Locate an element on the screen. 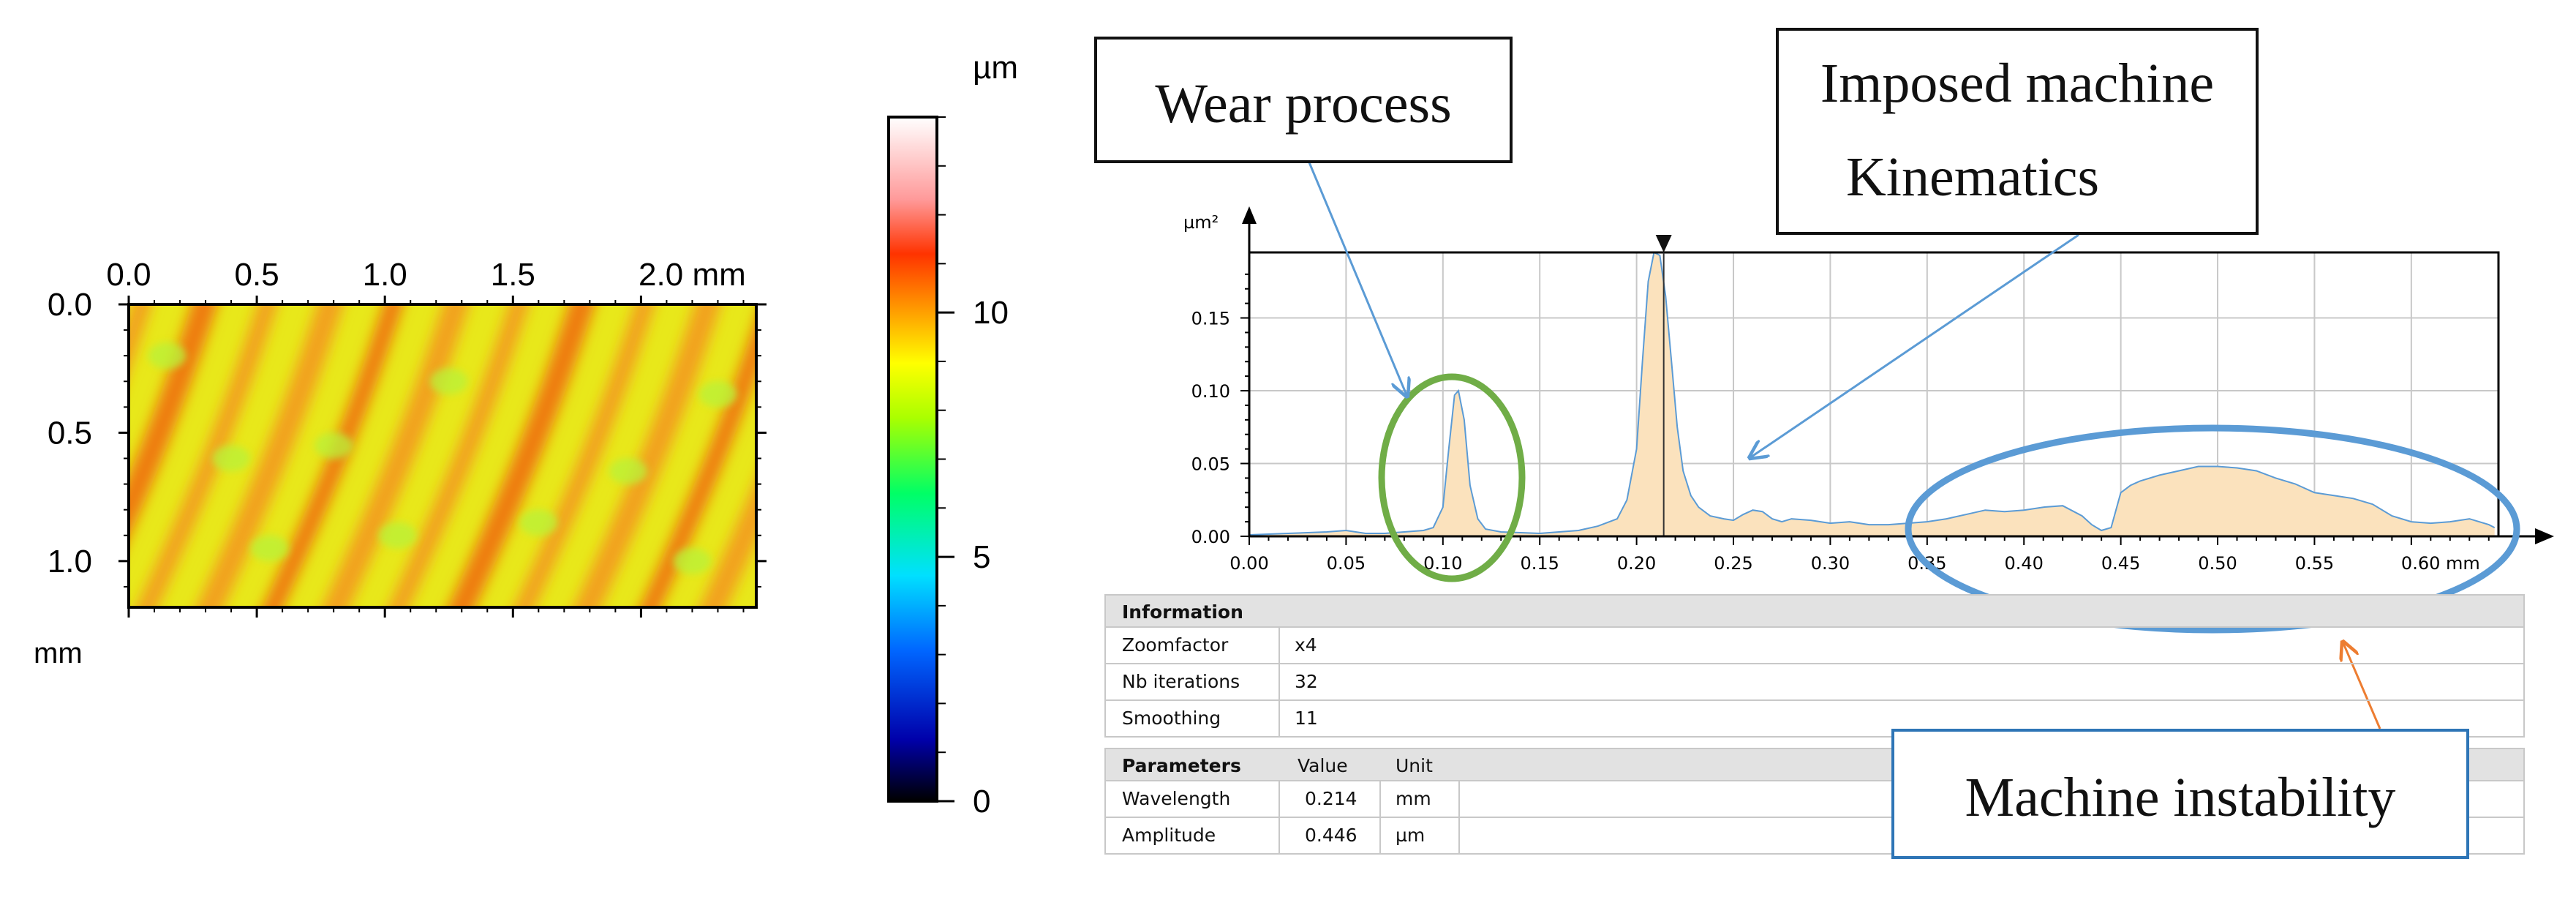 The image size is (2576, 908). heatmap-x-tick-label: 0.5 is located at coordinates (257, 275).